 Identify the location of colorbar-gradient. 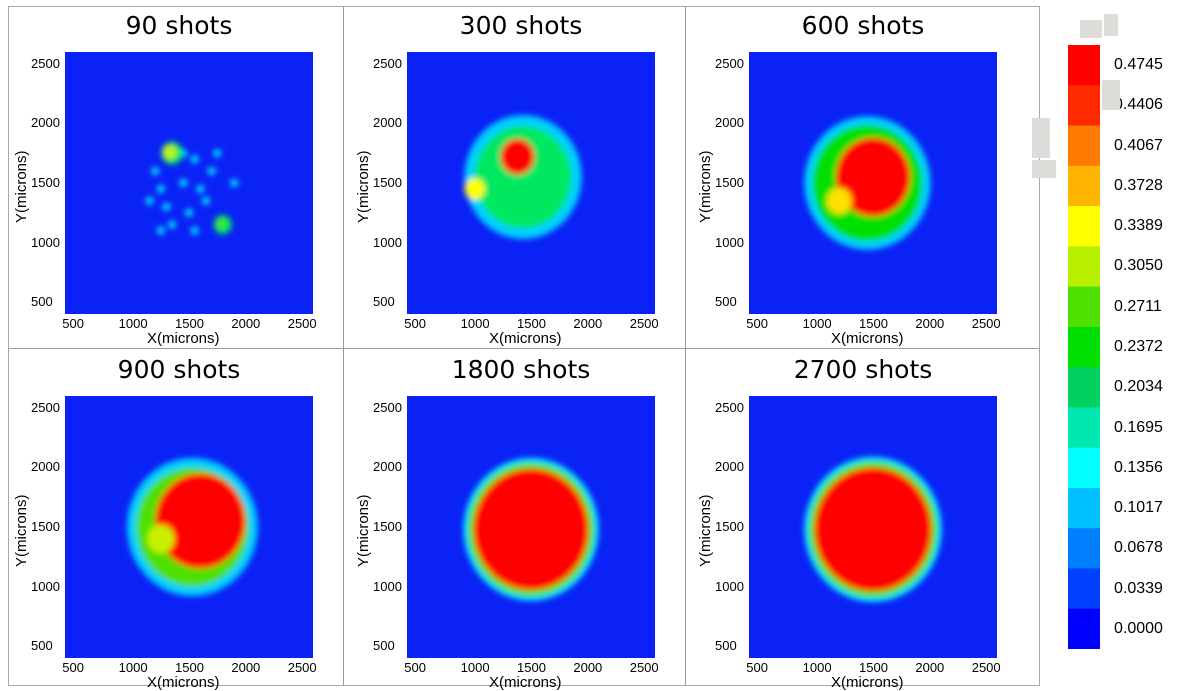
(1084, 347).